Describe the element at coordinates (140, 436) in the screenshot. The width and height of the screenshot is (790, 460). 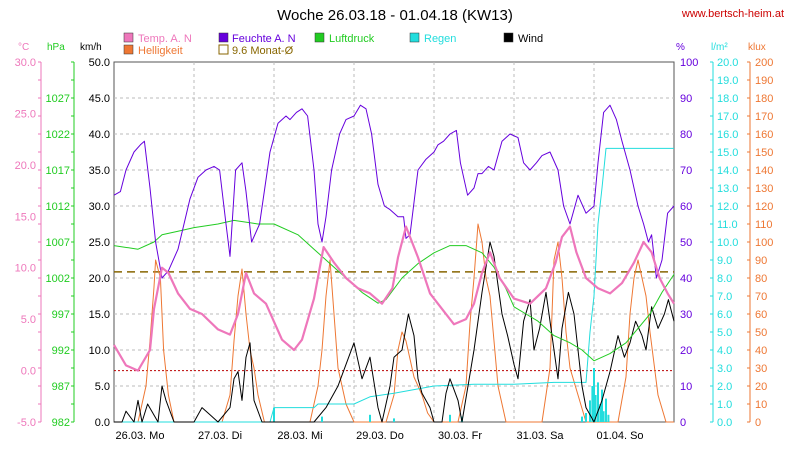
I see `x-tick-label: 26.03. Mo` at that location.